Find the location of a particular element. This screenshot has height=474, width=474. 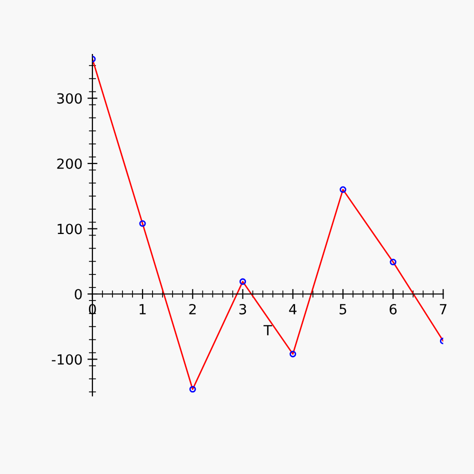

x-tick-label: 3 is located at coordinates (242, 309).